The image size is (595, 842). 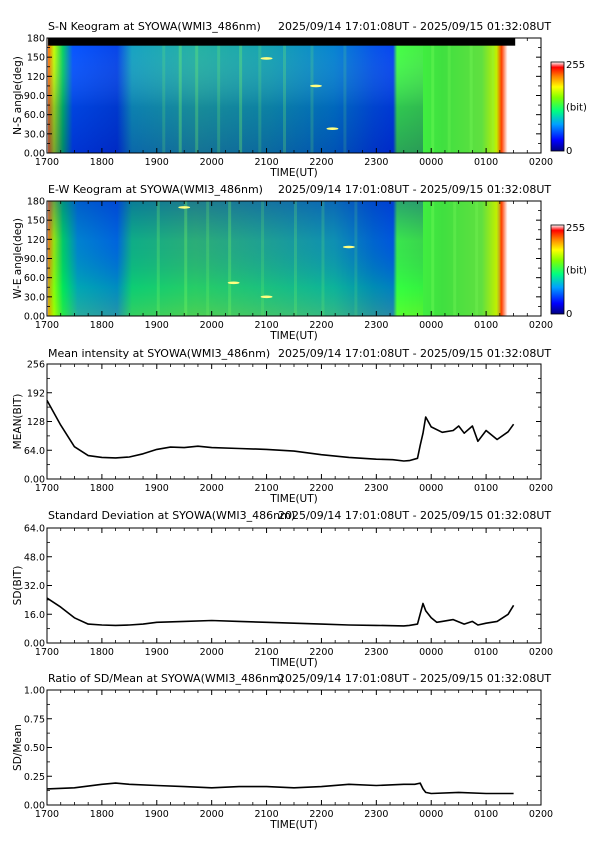 What do you see at coordinates (159, 353) in the screenshot?
I see `chart-title: Mean intensity at SYOWA(WMI3_486nm)` at bounding box center [159, 353].